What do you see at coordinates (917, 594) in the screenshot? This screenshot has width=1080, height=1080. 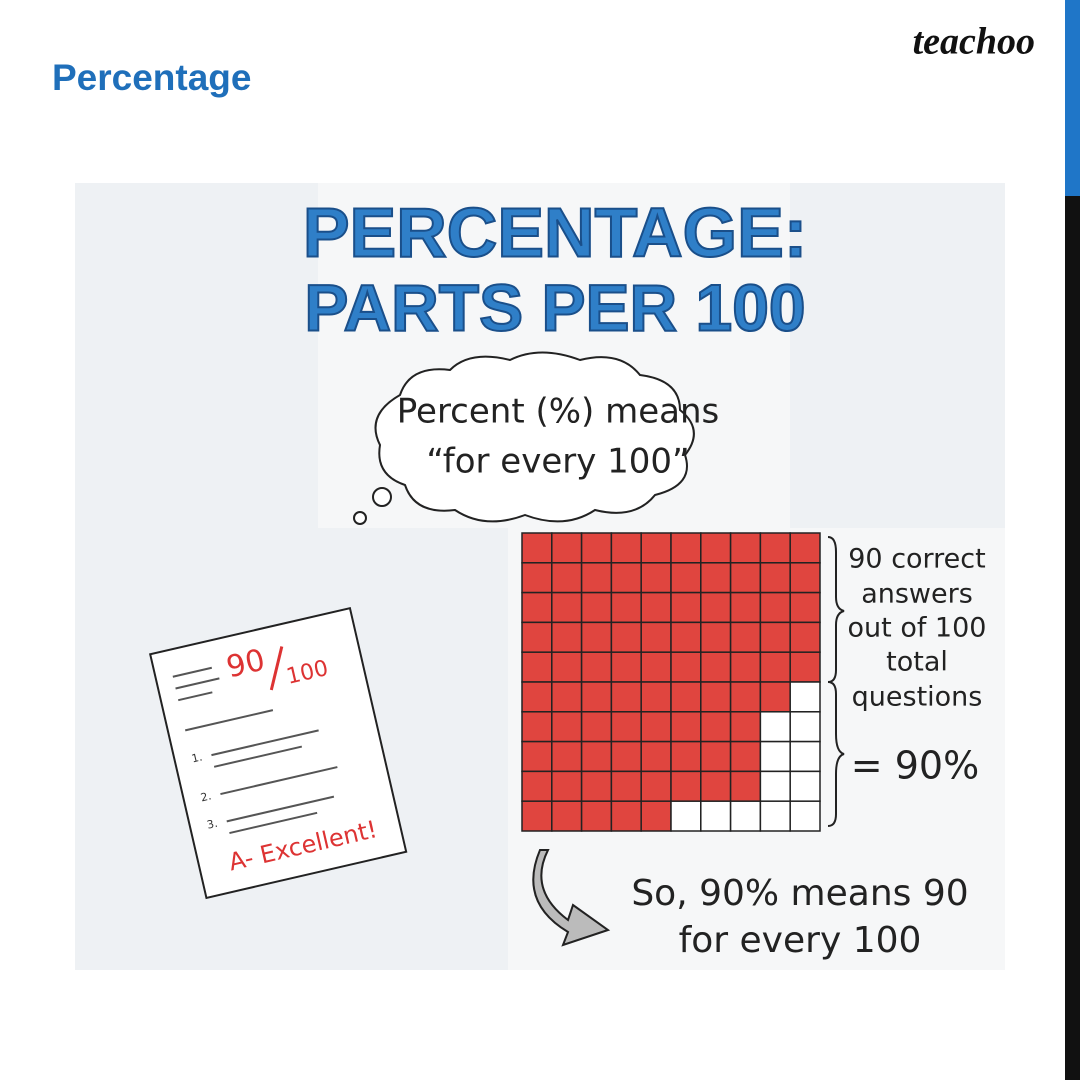 I see `grid-note: answers` at bounding box center [917, 594].